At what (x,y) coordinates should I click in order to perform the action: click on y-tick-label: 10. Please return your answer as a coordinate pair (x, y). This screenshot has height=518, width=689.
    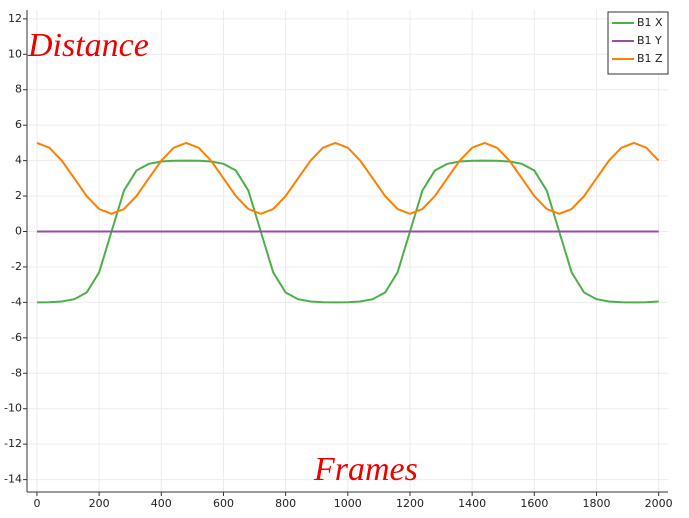
    Looking at the image, I should click on (15, 53).